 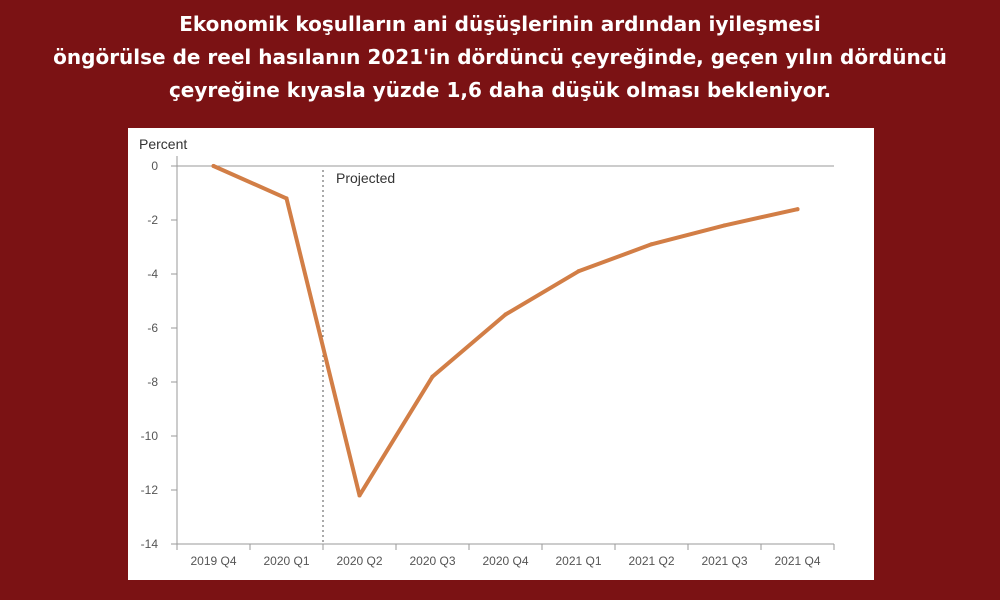 I want to click on x-tick-label: 2020 Q3, so click(x=432, y=561).